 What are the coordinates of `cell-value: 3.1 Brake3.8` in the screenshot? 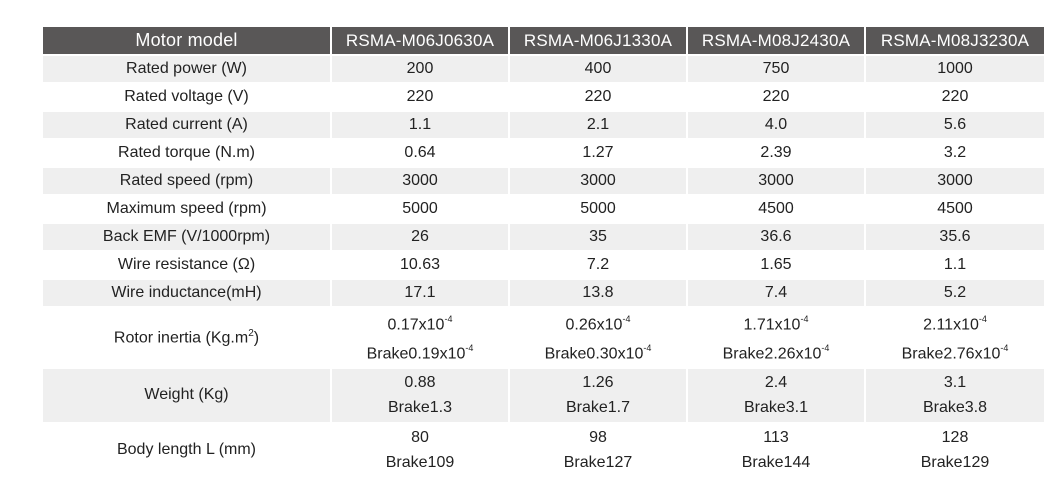 It's located at (955, 396).